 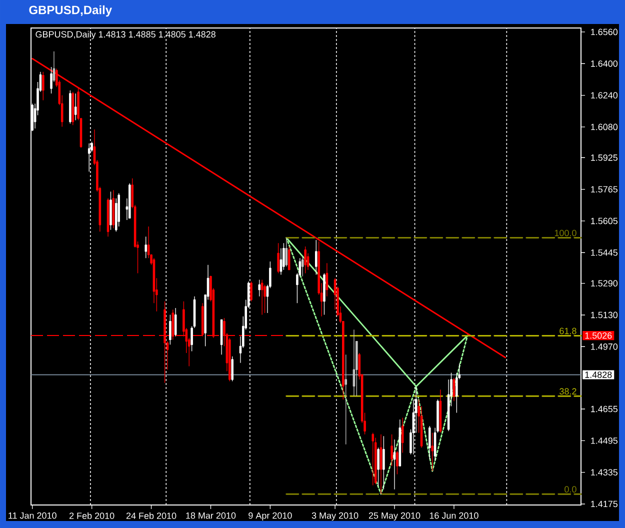 I want to click on y-tick-label: 1.6080, so click(x=604, y=127).